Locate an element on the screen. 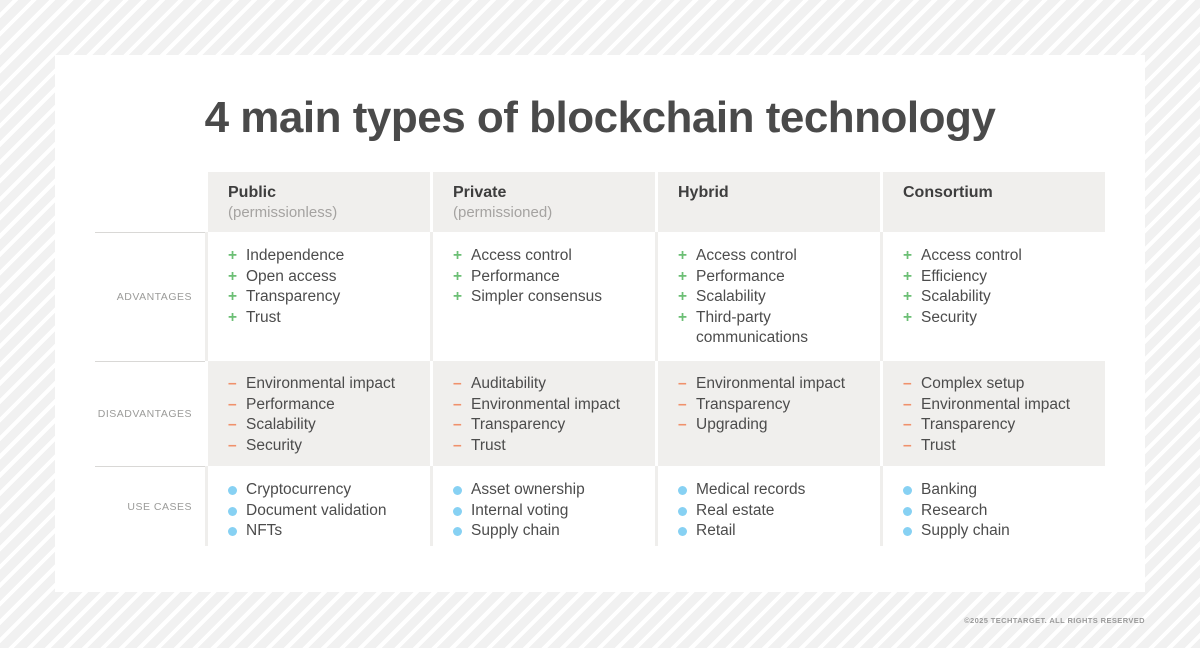 This screenshot has width=1200, height=648. list-item-text: Simpler consensus is located at coordinates (536, 297).